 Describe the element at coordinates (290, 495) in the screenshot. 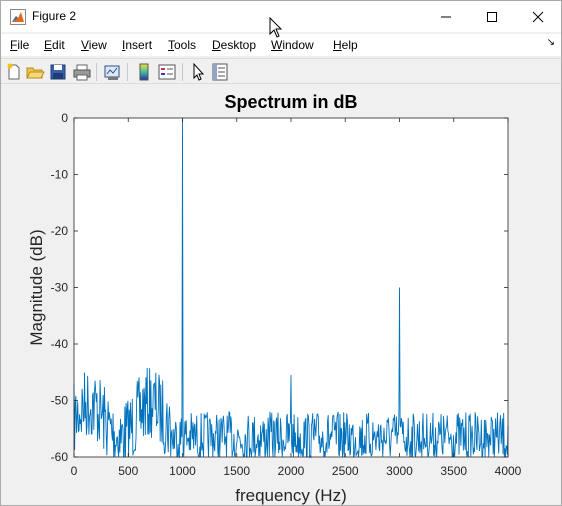

I see `x-axis-label: frequency (Hz)` at that location.